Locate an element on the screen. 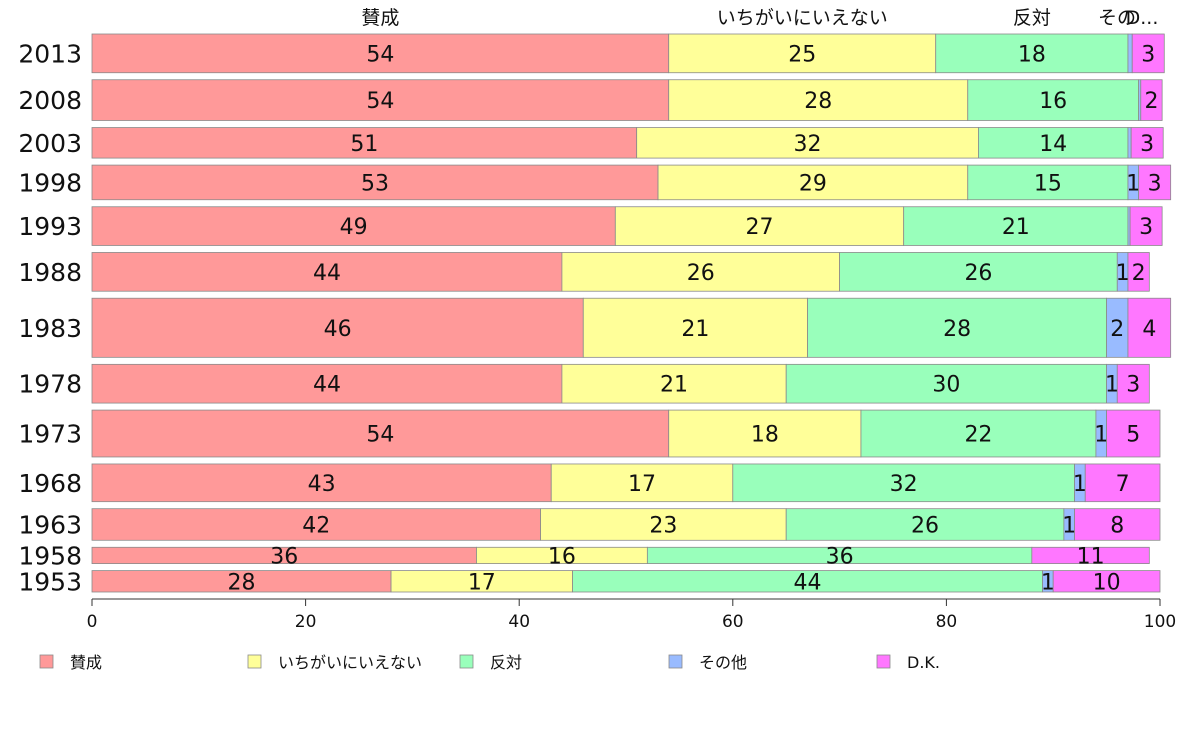 The height and width of the screenshot is (736, 1188). data-label: 18 is located at coordinates (765, 435).